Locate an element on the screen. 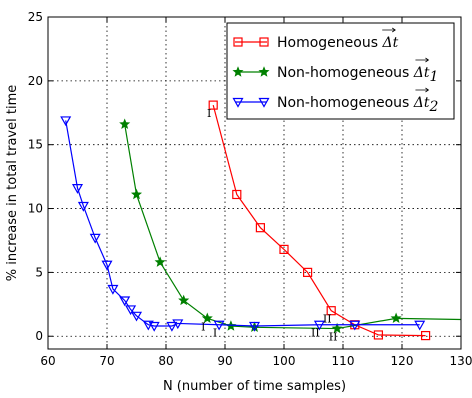  x-tick-label: 60 is located at coordinates (47, 361).